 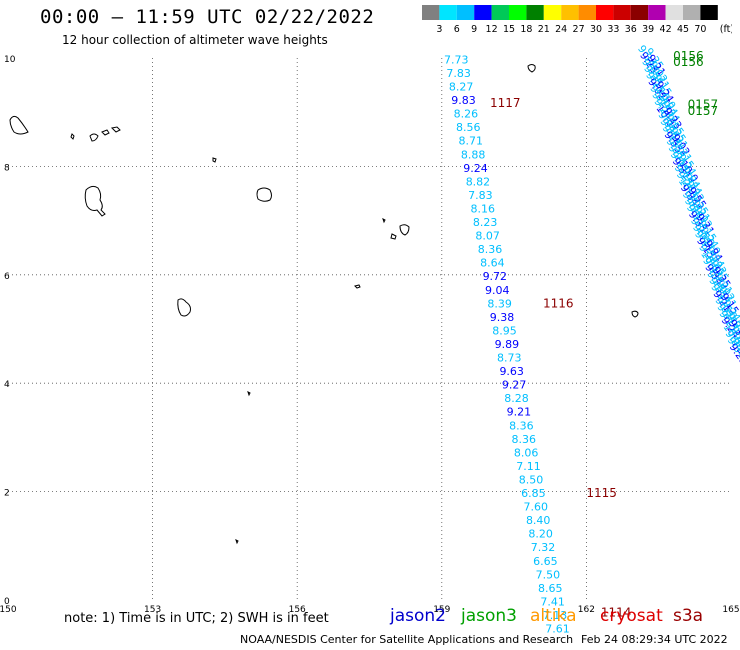 I want to click on wave-height-value: 9.38, so click(x=502, y=317).